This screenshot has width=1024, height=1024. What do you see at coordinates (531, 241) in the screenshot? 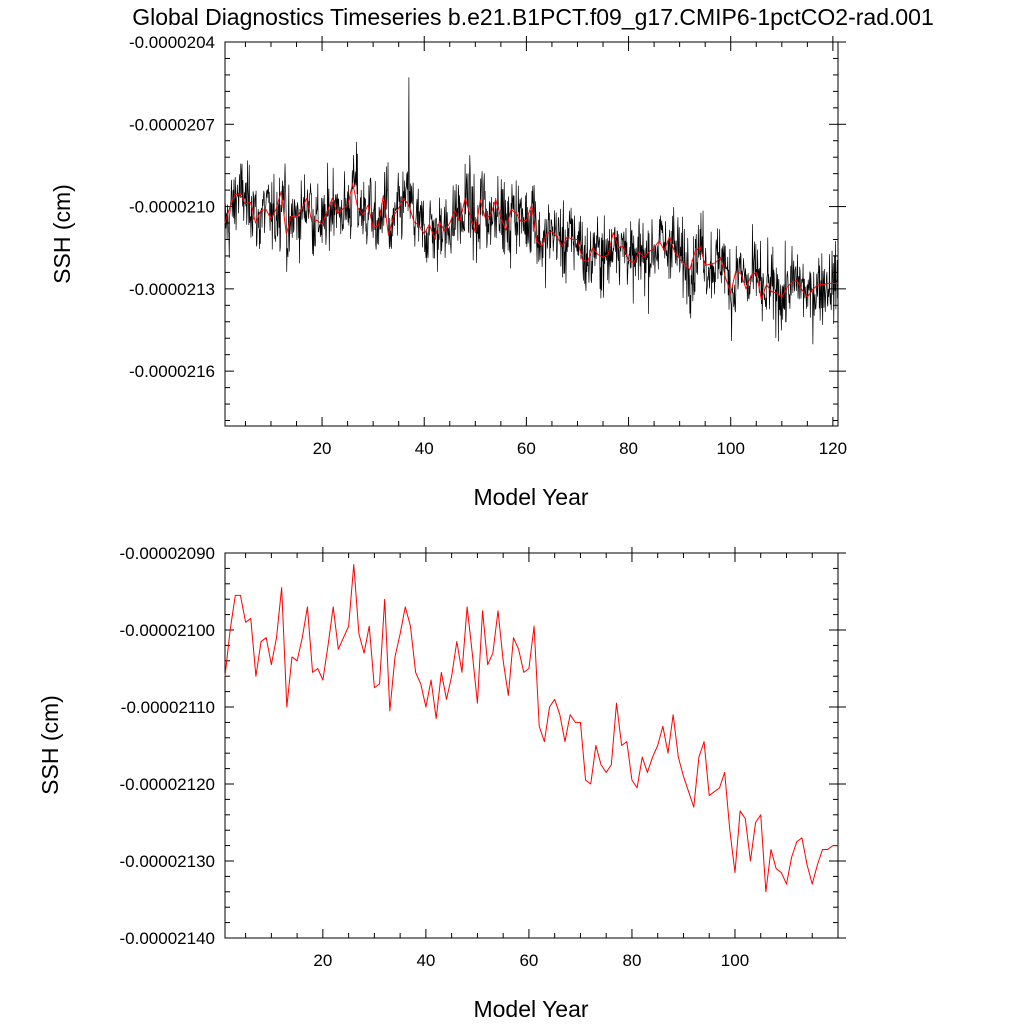
I see `top-annual-series-line` at bounding box center [531, 241].